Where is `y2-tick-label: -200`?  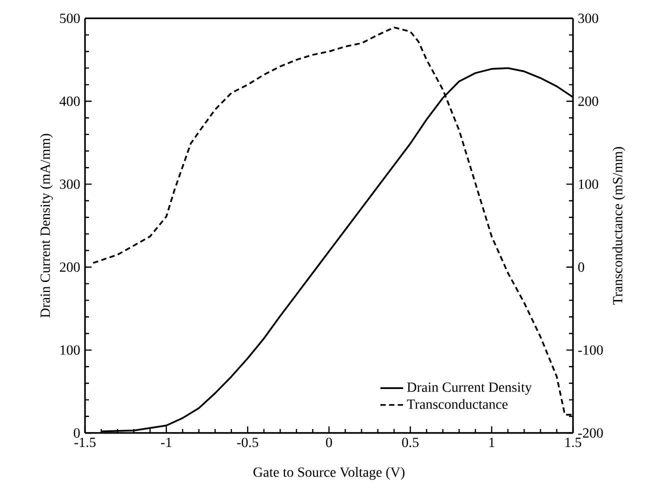
y2-tick-label: -200 is located at coordinates (590, 433).